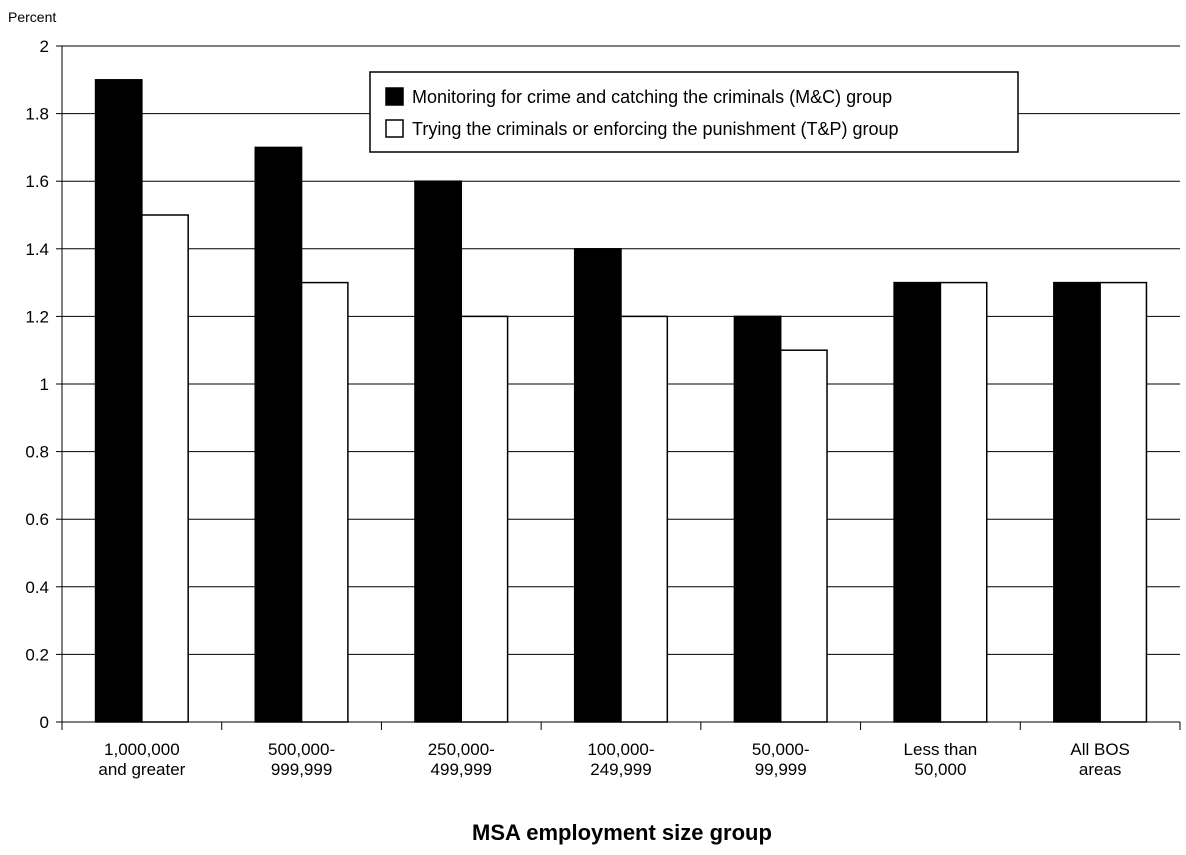  What do you see at coordinates (37, 316) in the screenshot?
I see `y-tick-label: 1.2` at bounding box center [37, 316].